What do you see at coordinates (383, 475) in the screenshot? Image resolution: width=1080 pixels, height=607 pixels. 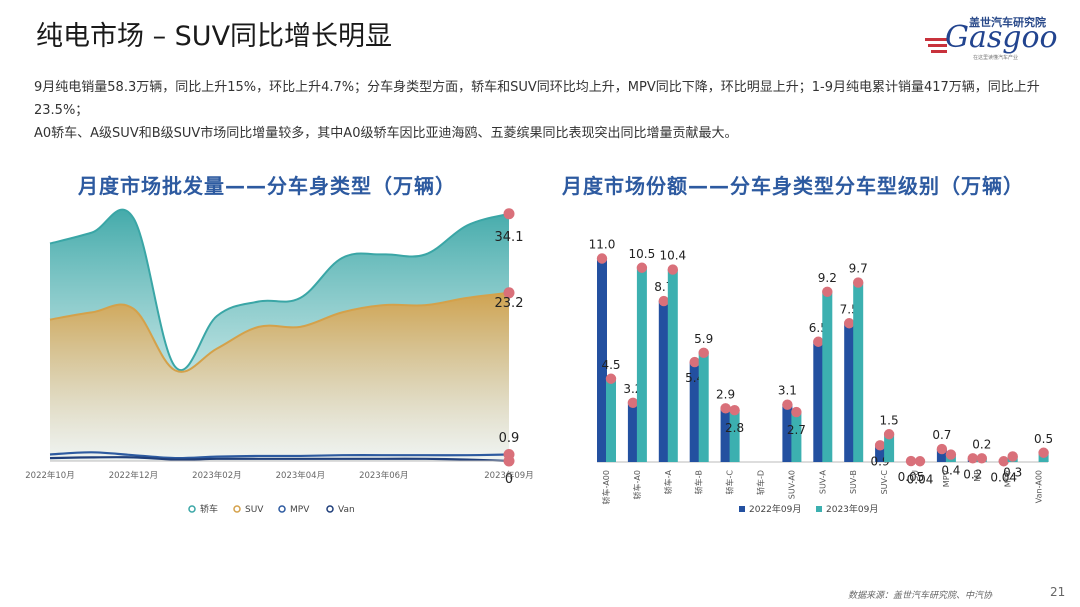 I see `x-tick-label: 2023年06月` at bounding box center [383, 475].